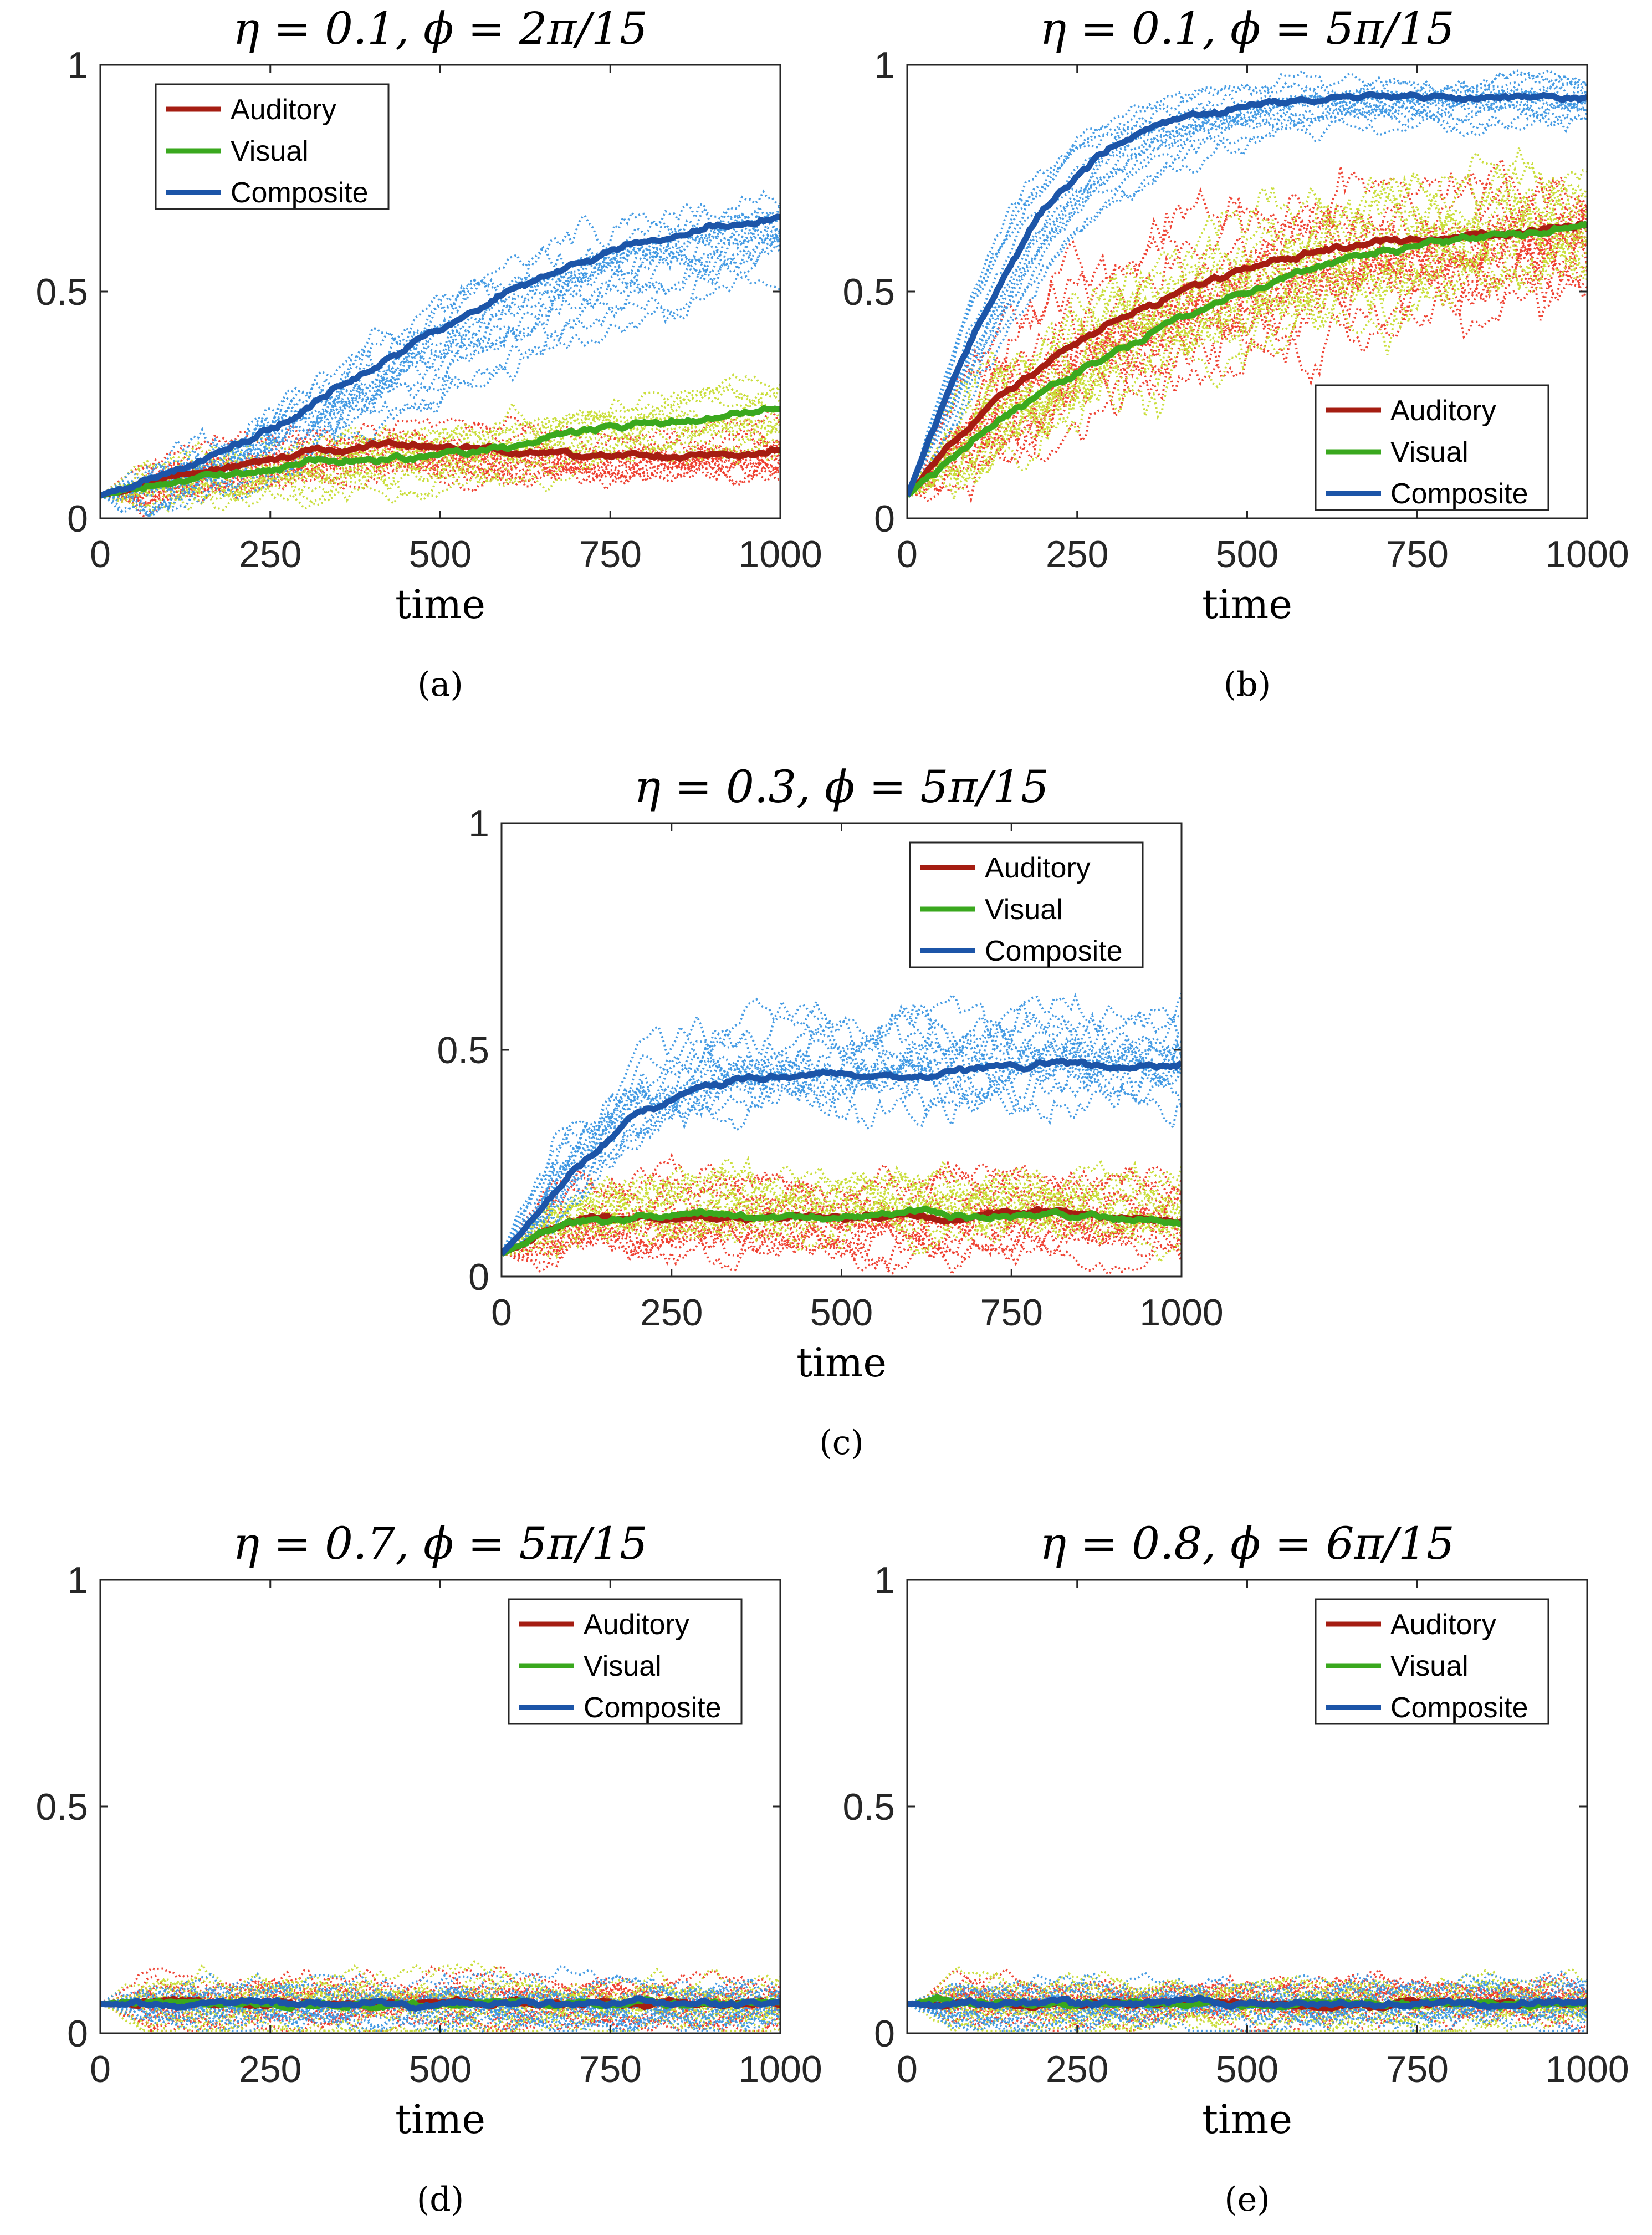 The height and width of the screenshot is (2235, 1652). What do you see at coordinates (1247, 2199) in the screenshot?
I see `panel-label: (e)` at bounding box center [1247, 2199].